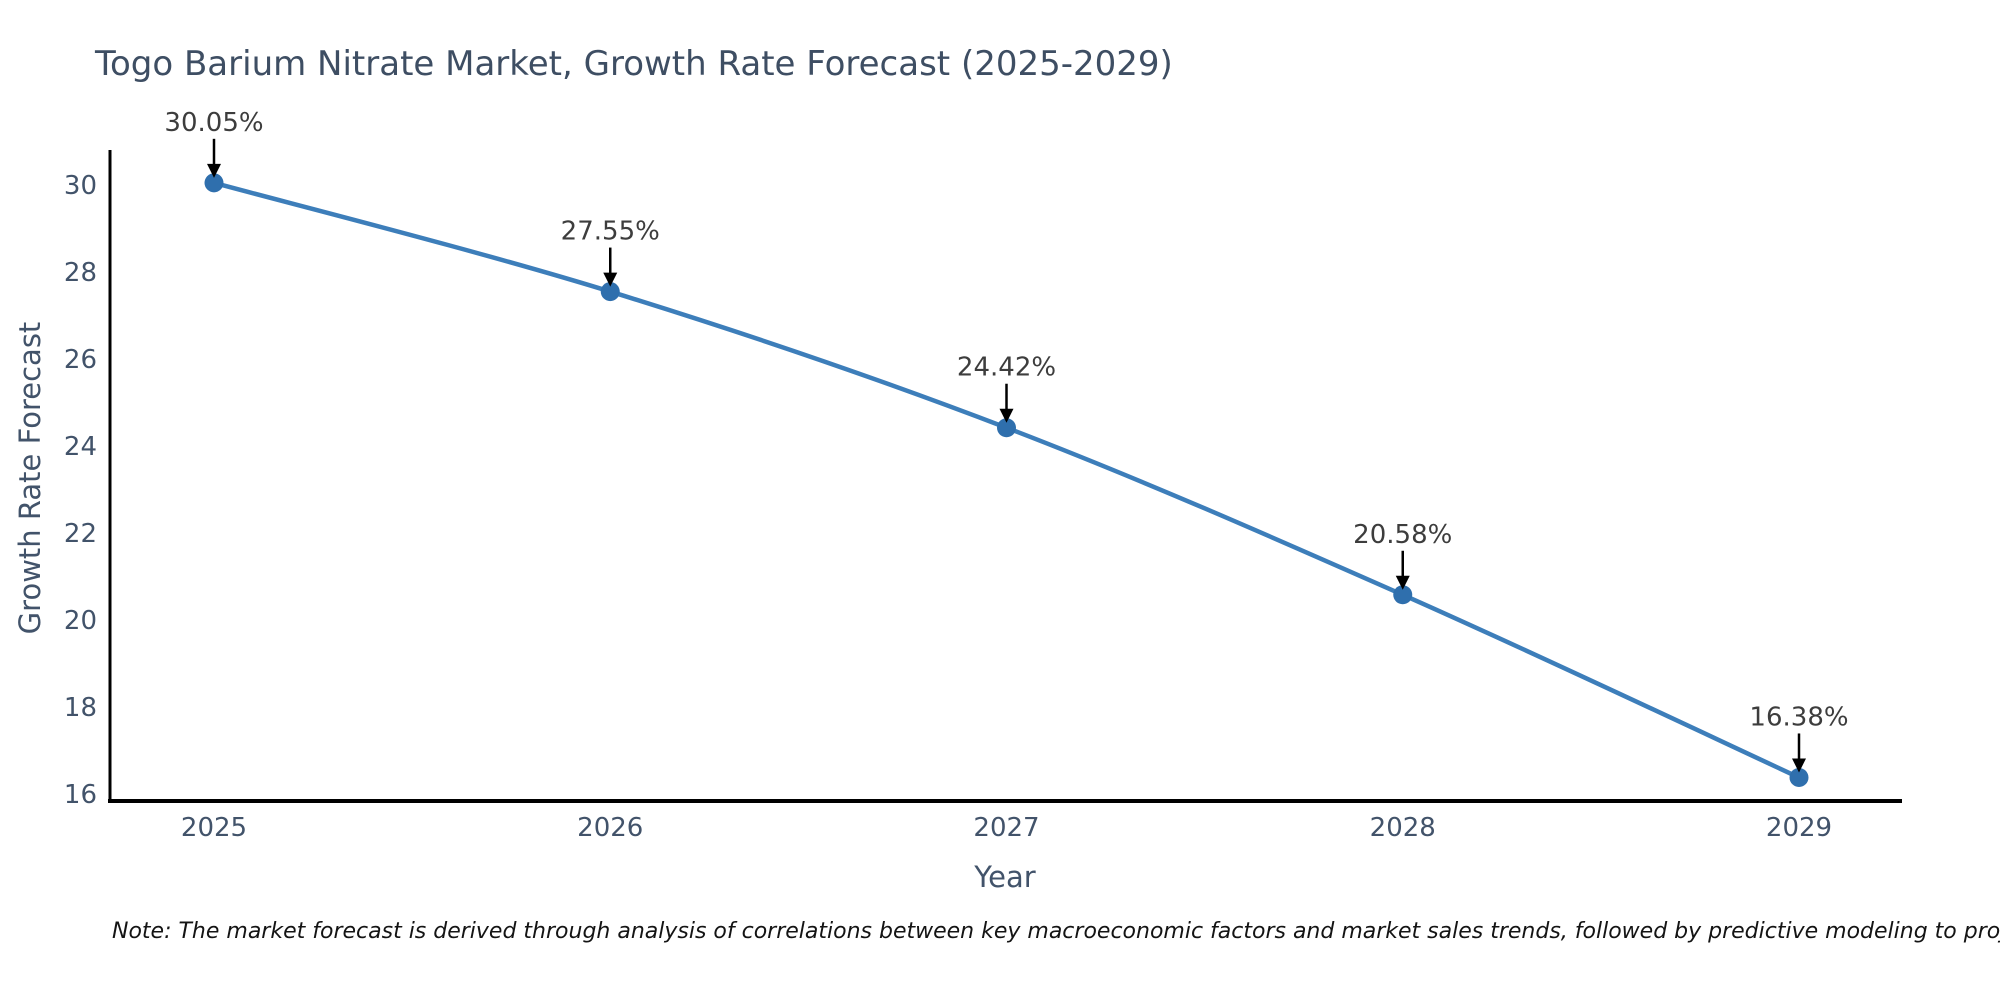 This screenshot has width=2000, height=1000. I want to click on y-tick-label: 22, so click(80, 534).